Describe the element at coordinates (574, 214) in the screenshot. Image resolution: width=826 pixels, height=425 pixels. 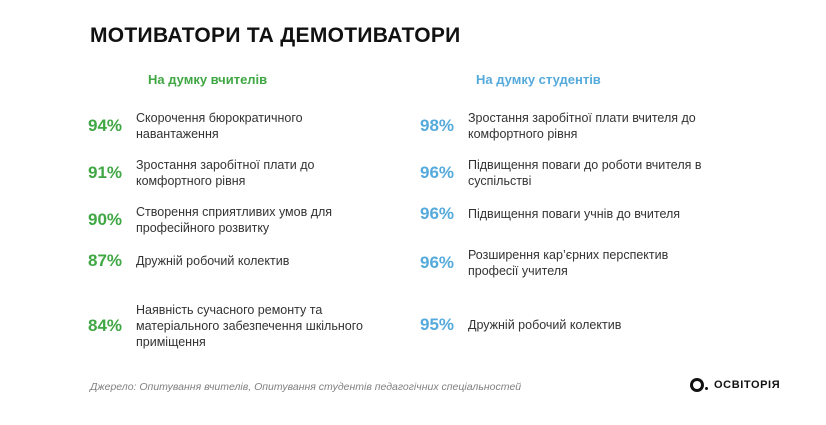
I see `stat-text: Підвищення поваги учнів до вчителя` at that location.